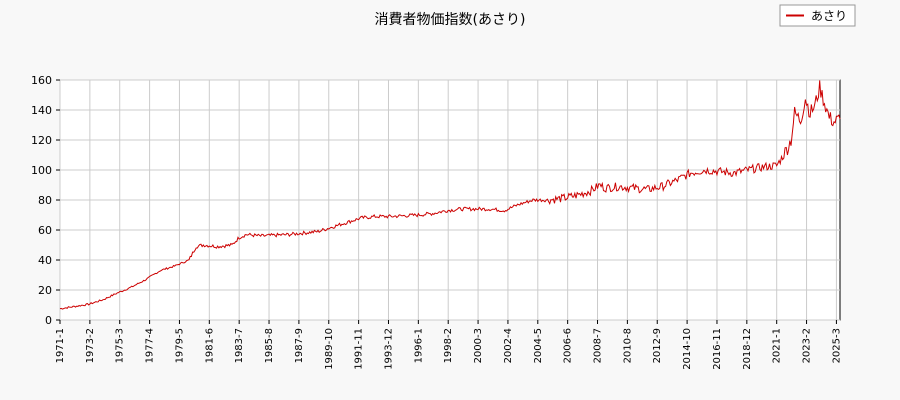 Image resolution: width=900 pixels, height=400 pixels. What do you see at coordinates (41, 110) in the screenshot?
I see `y-tick-label: 140` at bounding box center [41, 110].